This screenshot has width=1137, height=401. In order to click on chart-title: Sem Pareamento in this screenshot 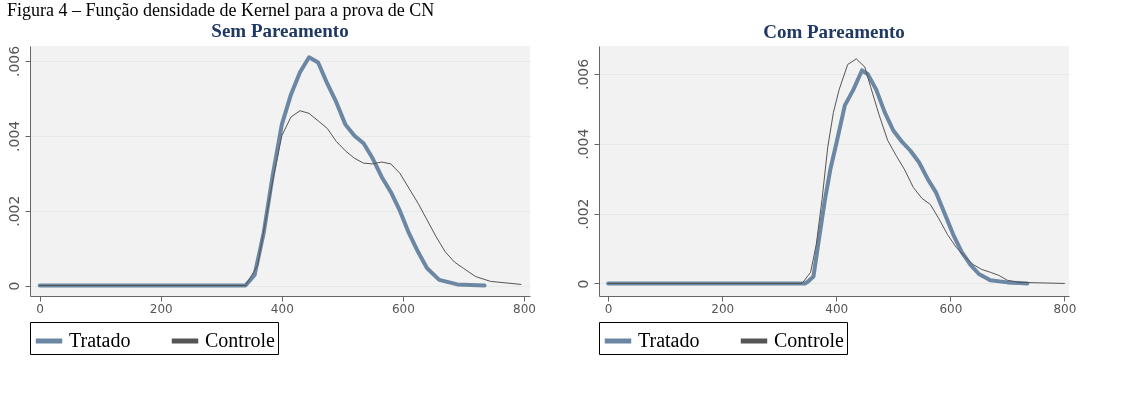, I will do `click(280, 31)`.